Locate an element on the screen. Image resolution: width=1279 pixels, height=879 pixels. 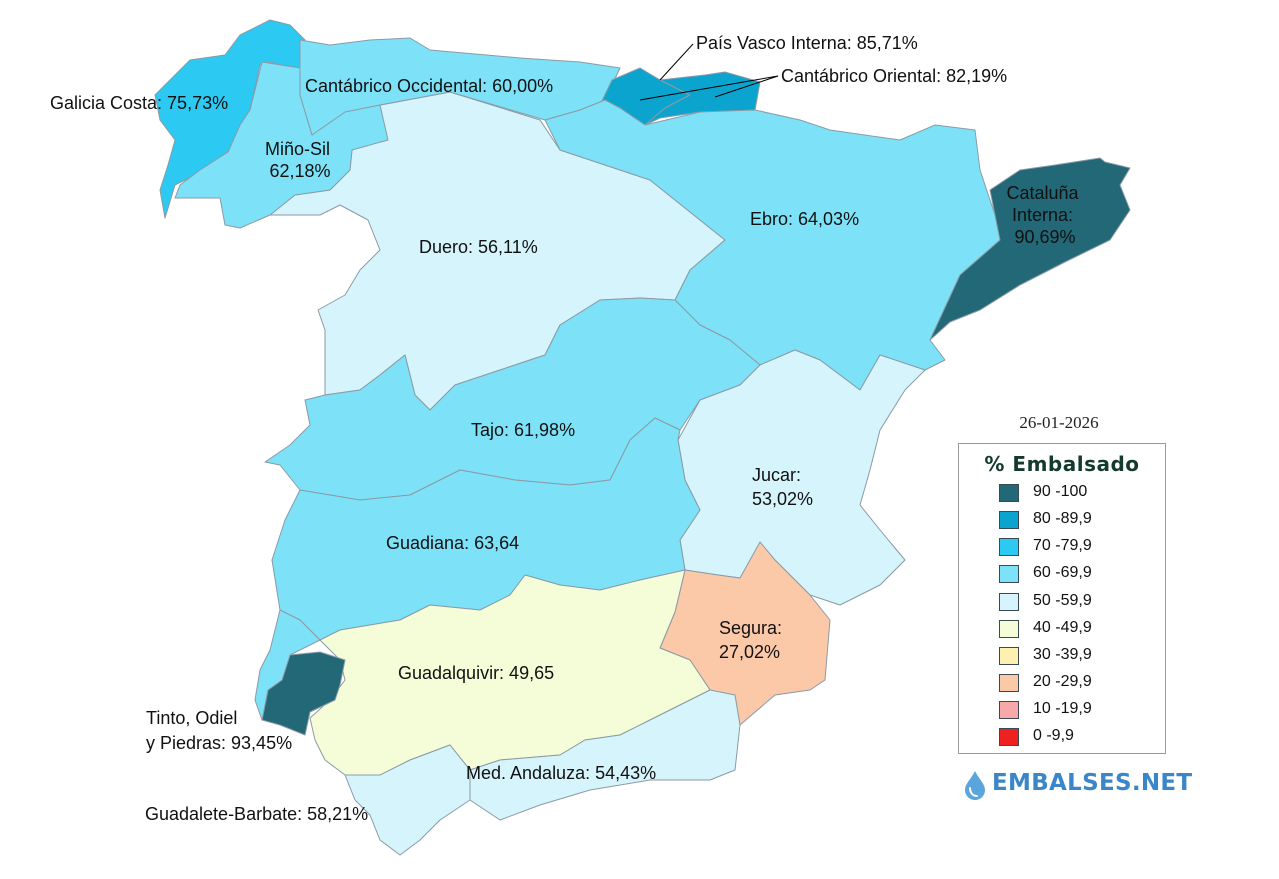
legend-label: 40 -49,9 is located at coordinates (1062, 627).